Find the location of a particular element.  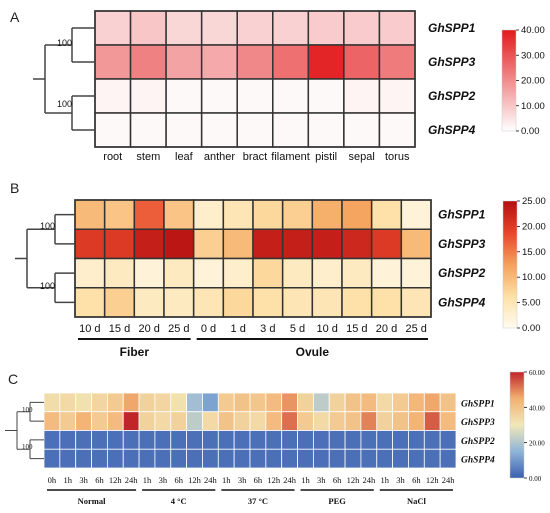

column-label: 15 d is located at coordinates (356, 329).